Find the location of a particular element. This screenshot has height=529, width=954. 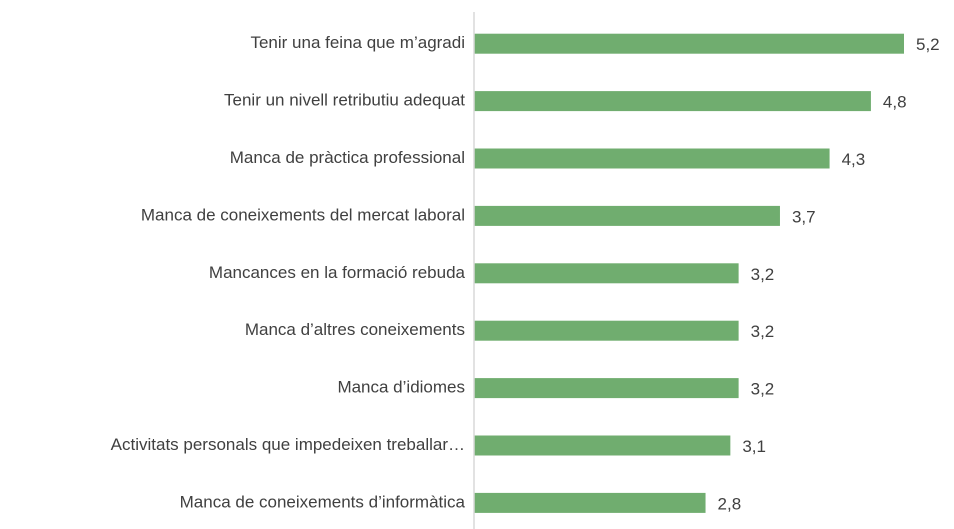

y-tick-label: Mancances en la formació rebuda is located at coordinates (337, 272).